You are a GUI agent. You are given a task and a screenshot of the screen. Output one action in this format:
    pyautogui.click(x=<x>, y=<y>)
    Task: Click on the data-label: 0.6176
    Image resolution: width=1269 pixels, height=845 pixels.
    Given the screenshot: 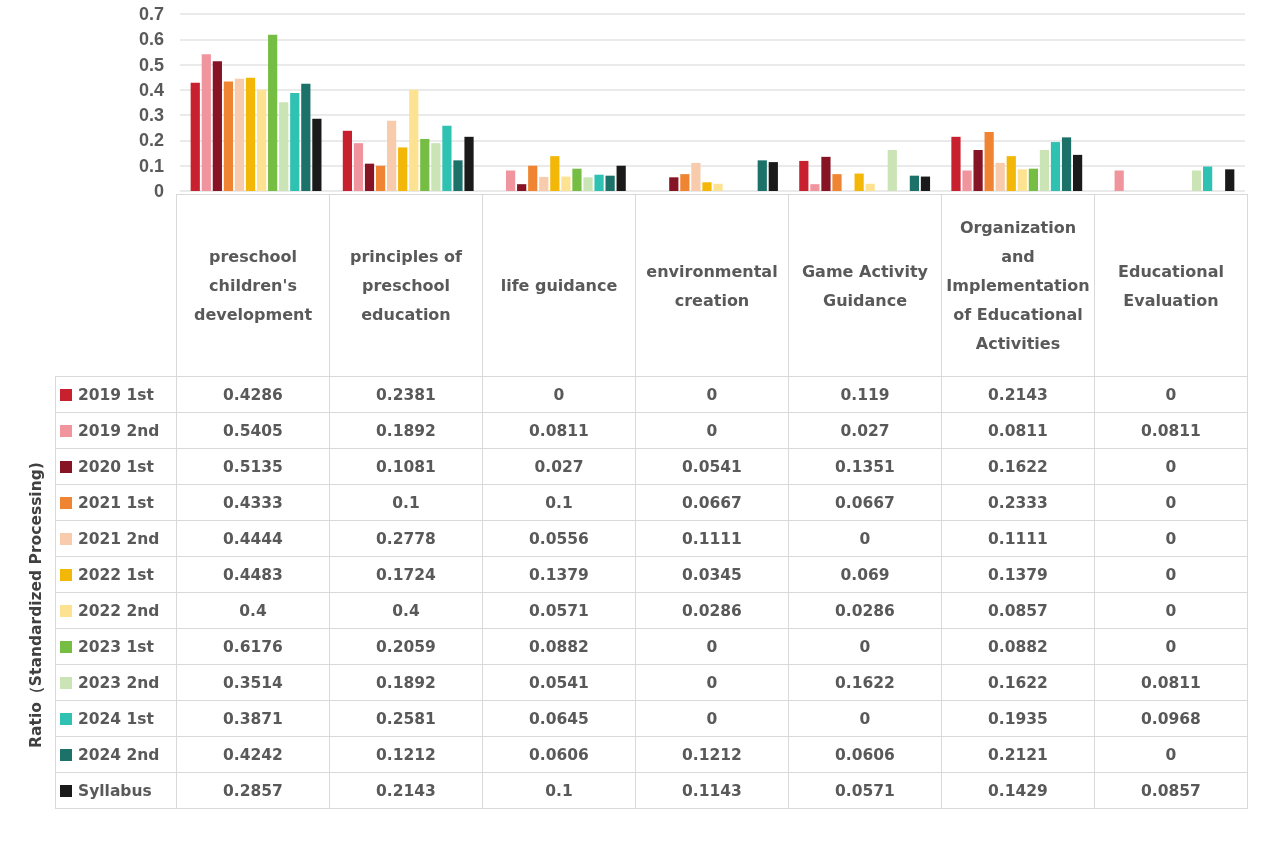 What is the action you would take?
    pyautogui.click(x=253, y=646)
    